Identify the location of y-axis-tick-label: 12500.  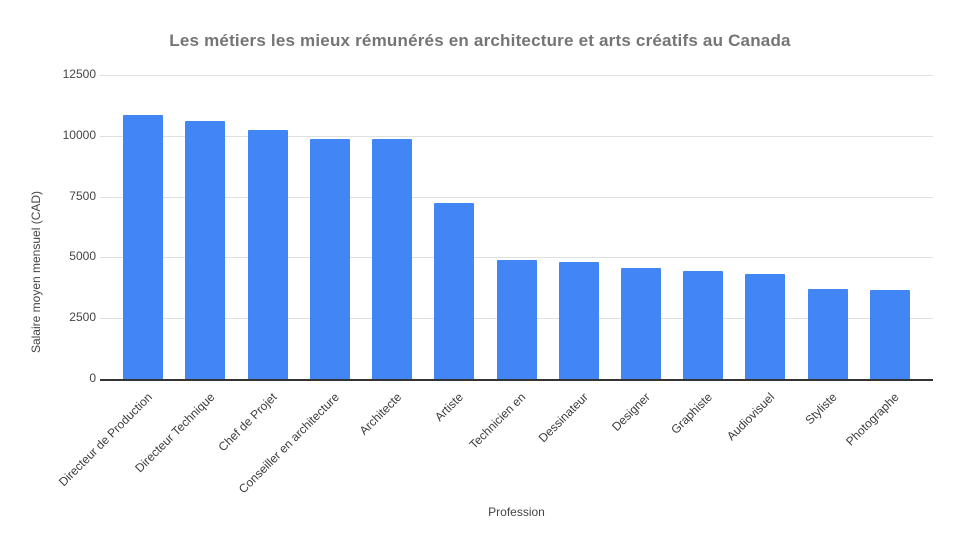
(79, 74).